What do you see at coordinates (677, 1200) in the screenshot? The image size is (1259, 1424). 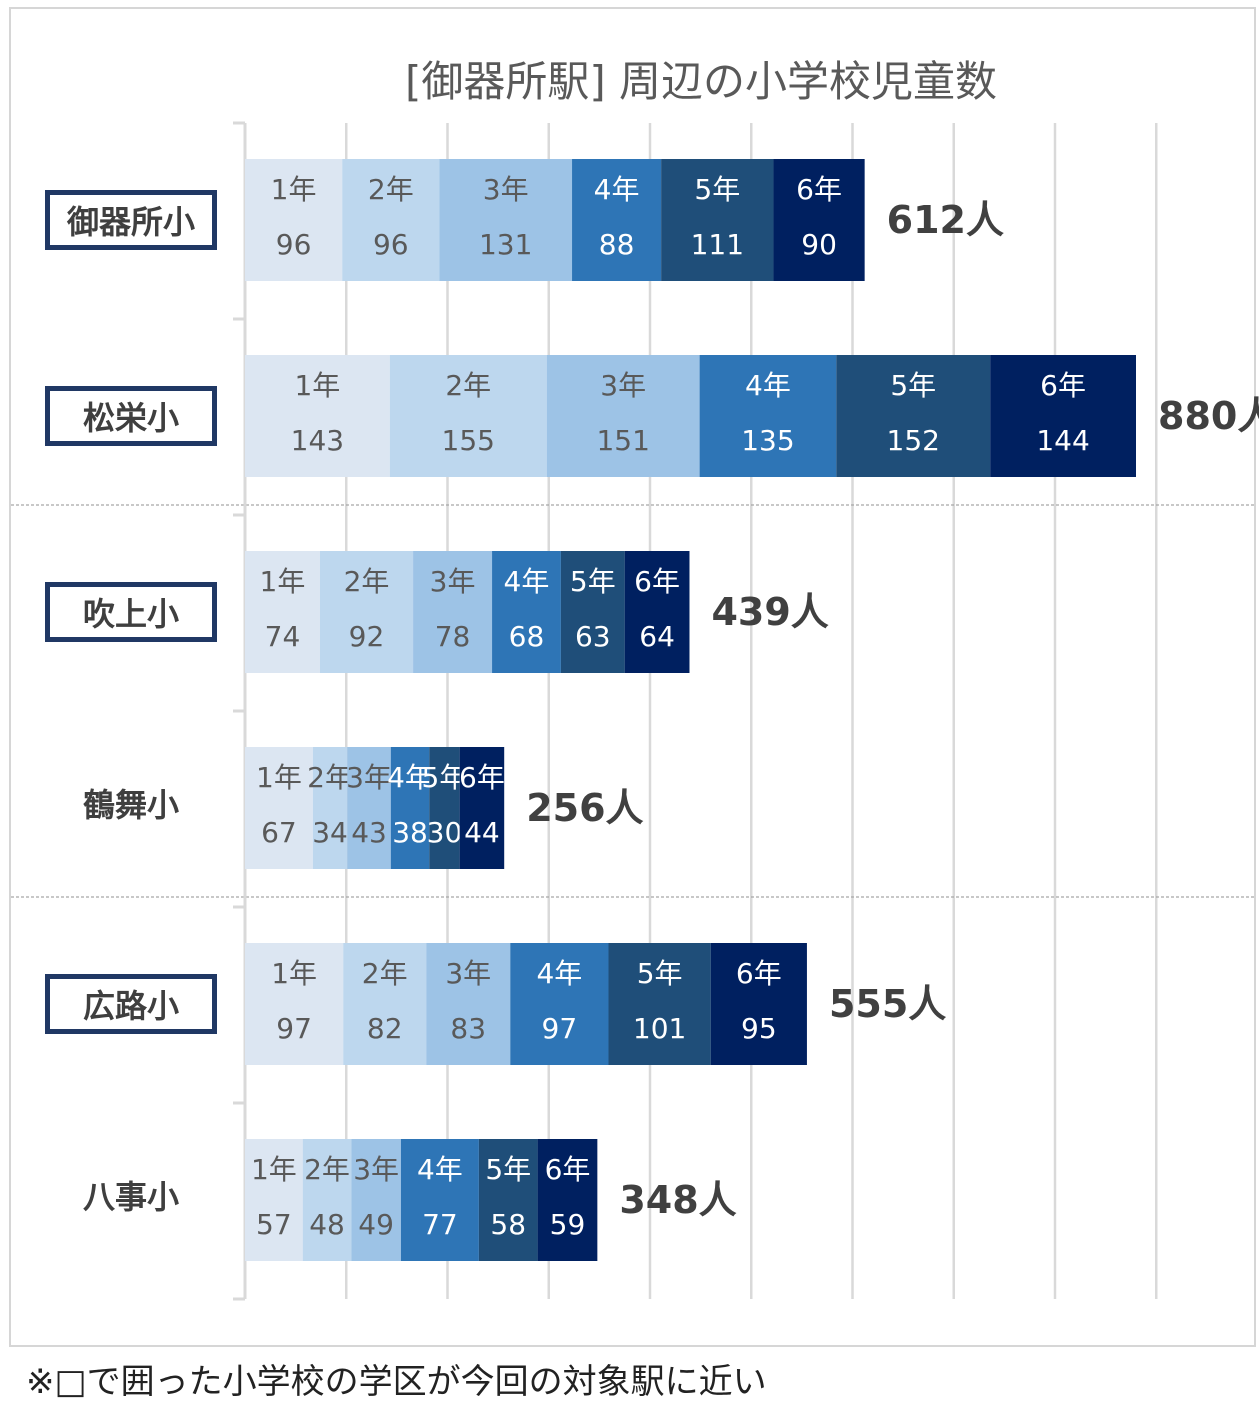 I see `total-label: 348人` at bounding box center [677, 1200].